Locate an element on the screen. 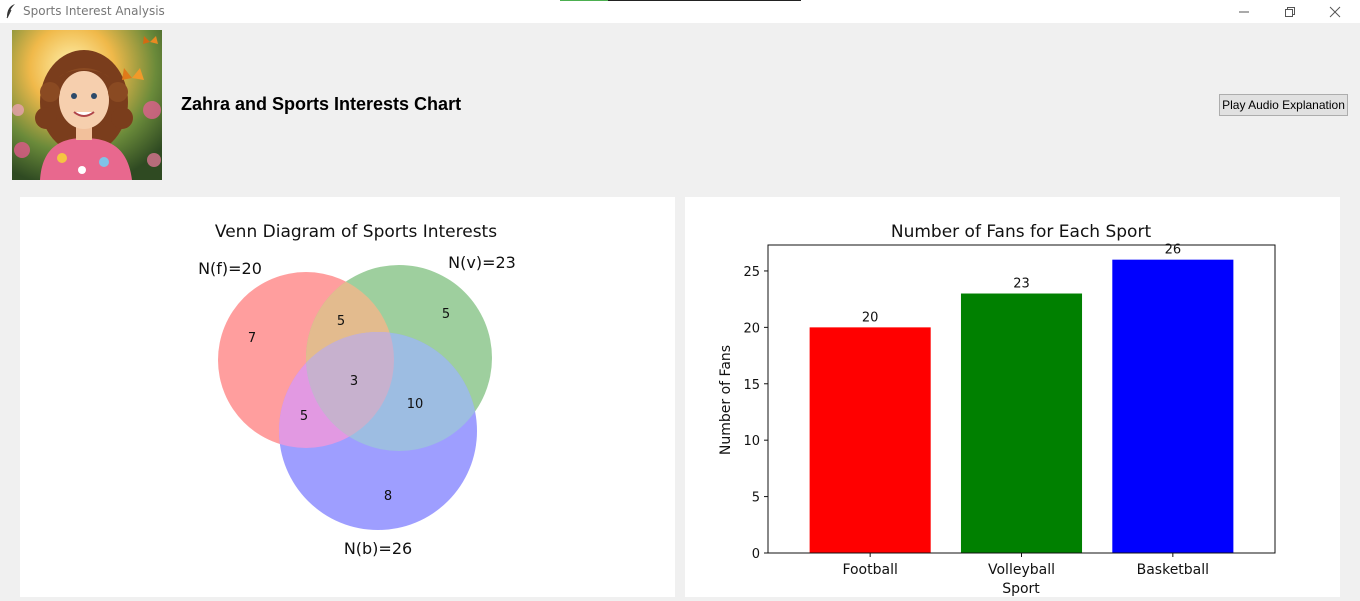  venn-region-all: 3 is located at coordinates (354, 381).